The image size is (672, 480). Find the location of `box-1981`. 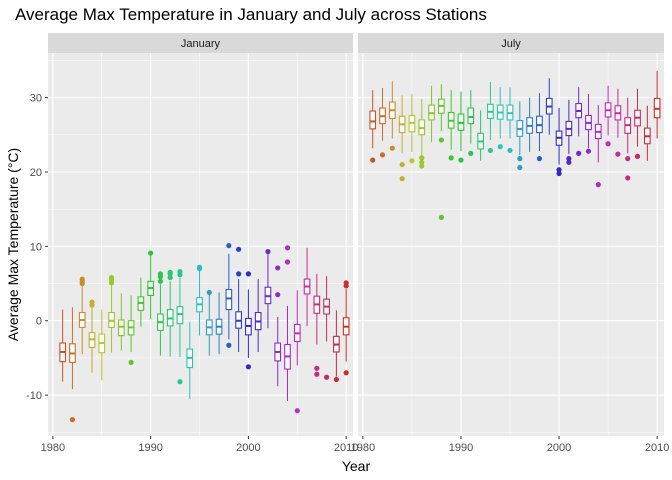

box-1981 is located at coordinates (63, 345).